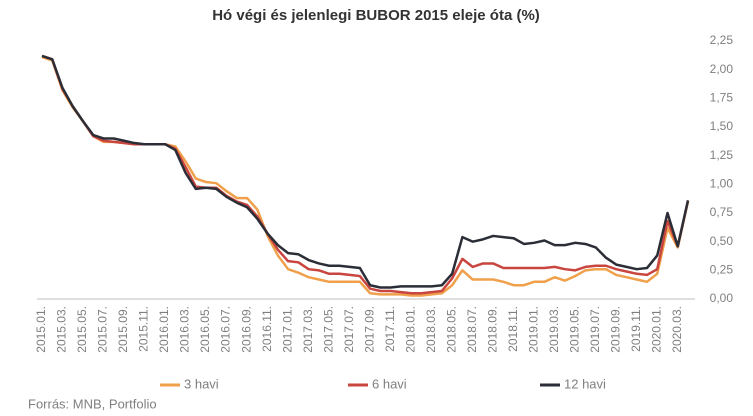 The image size is (753, 416). Describe the element at coordinates (41, 329) in the screenshot. I see `x-tick-label: 2015.01.` at that location.